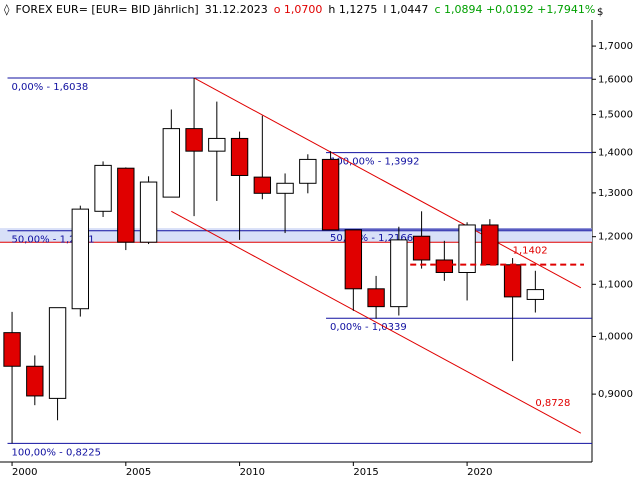 The height and width of the screenshot is (480, 640). What do you see at coordinates (252, 472) in the screenshot?
I see `x-tick-label: 2010` at bounding box center [252, 472].